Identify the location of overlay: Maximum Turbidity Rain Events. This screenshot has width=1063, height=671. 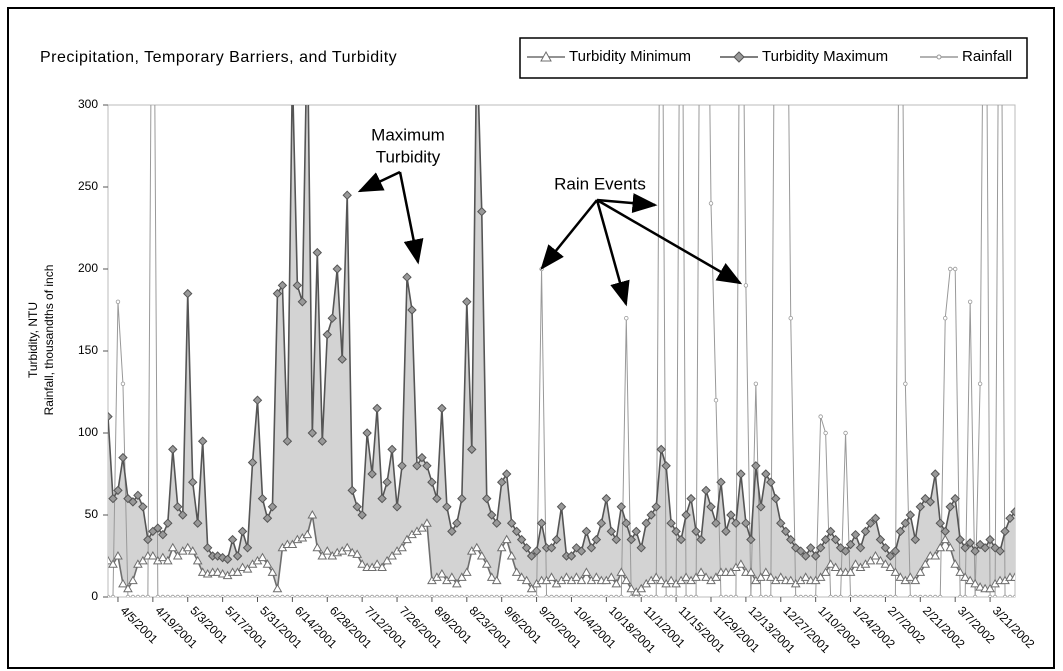
(550, 216).